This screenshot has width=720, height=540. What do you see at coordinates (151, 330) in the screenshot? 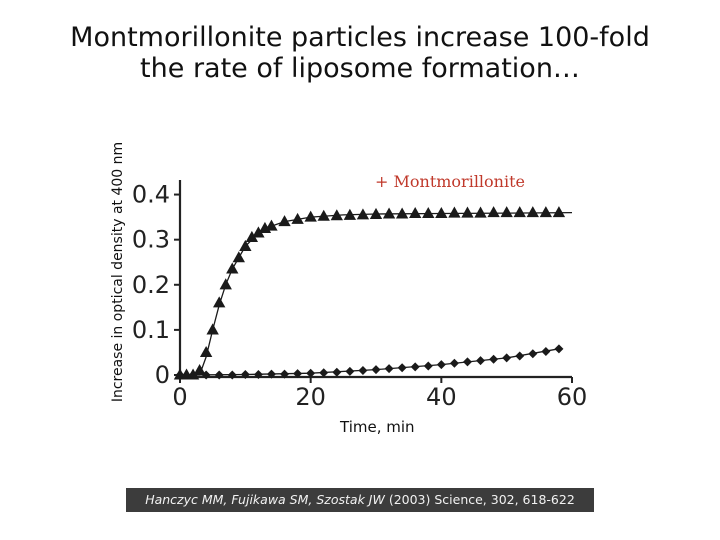
I see `y-tick-label: 0.1` at bounding box center [151, 330].